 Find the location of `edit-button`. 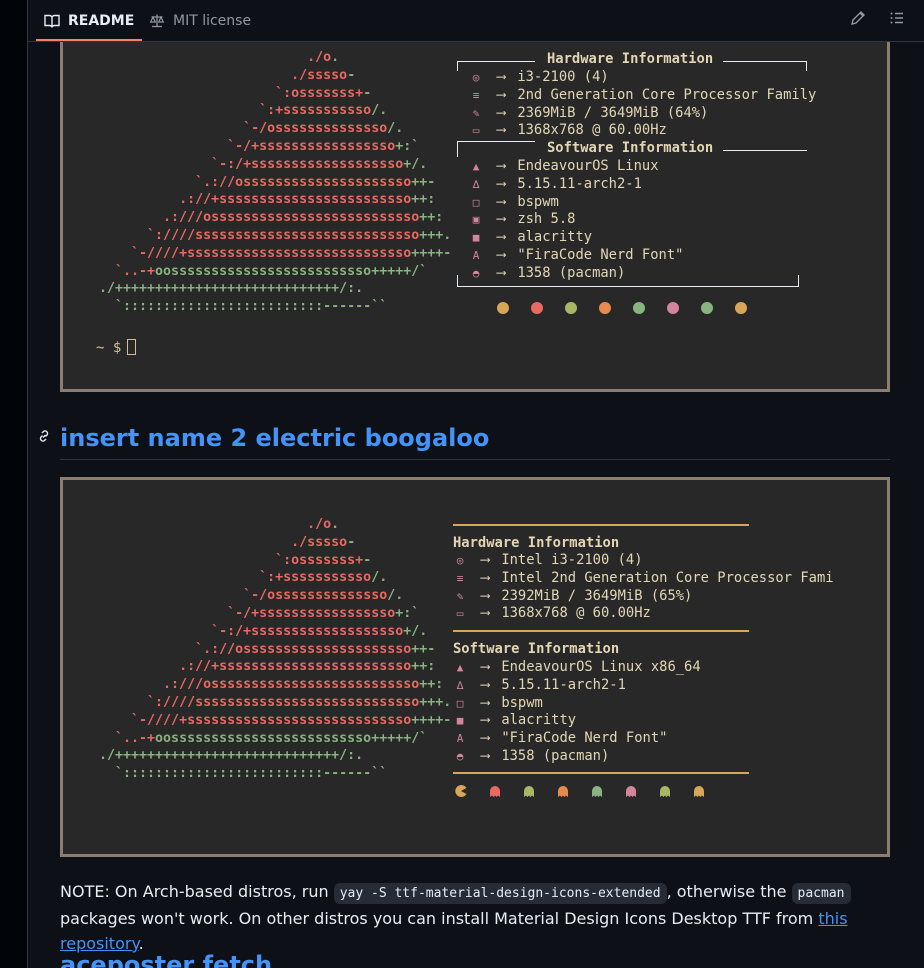

edit-button is located at coordinates (858, 20).